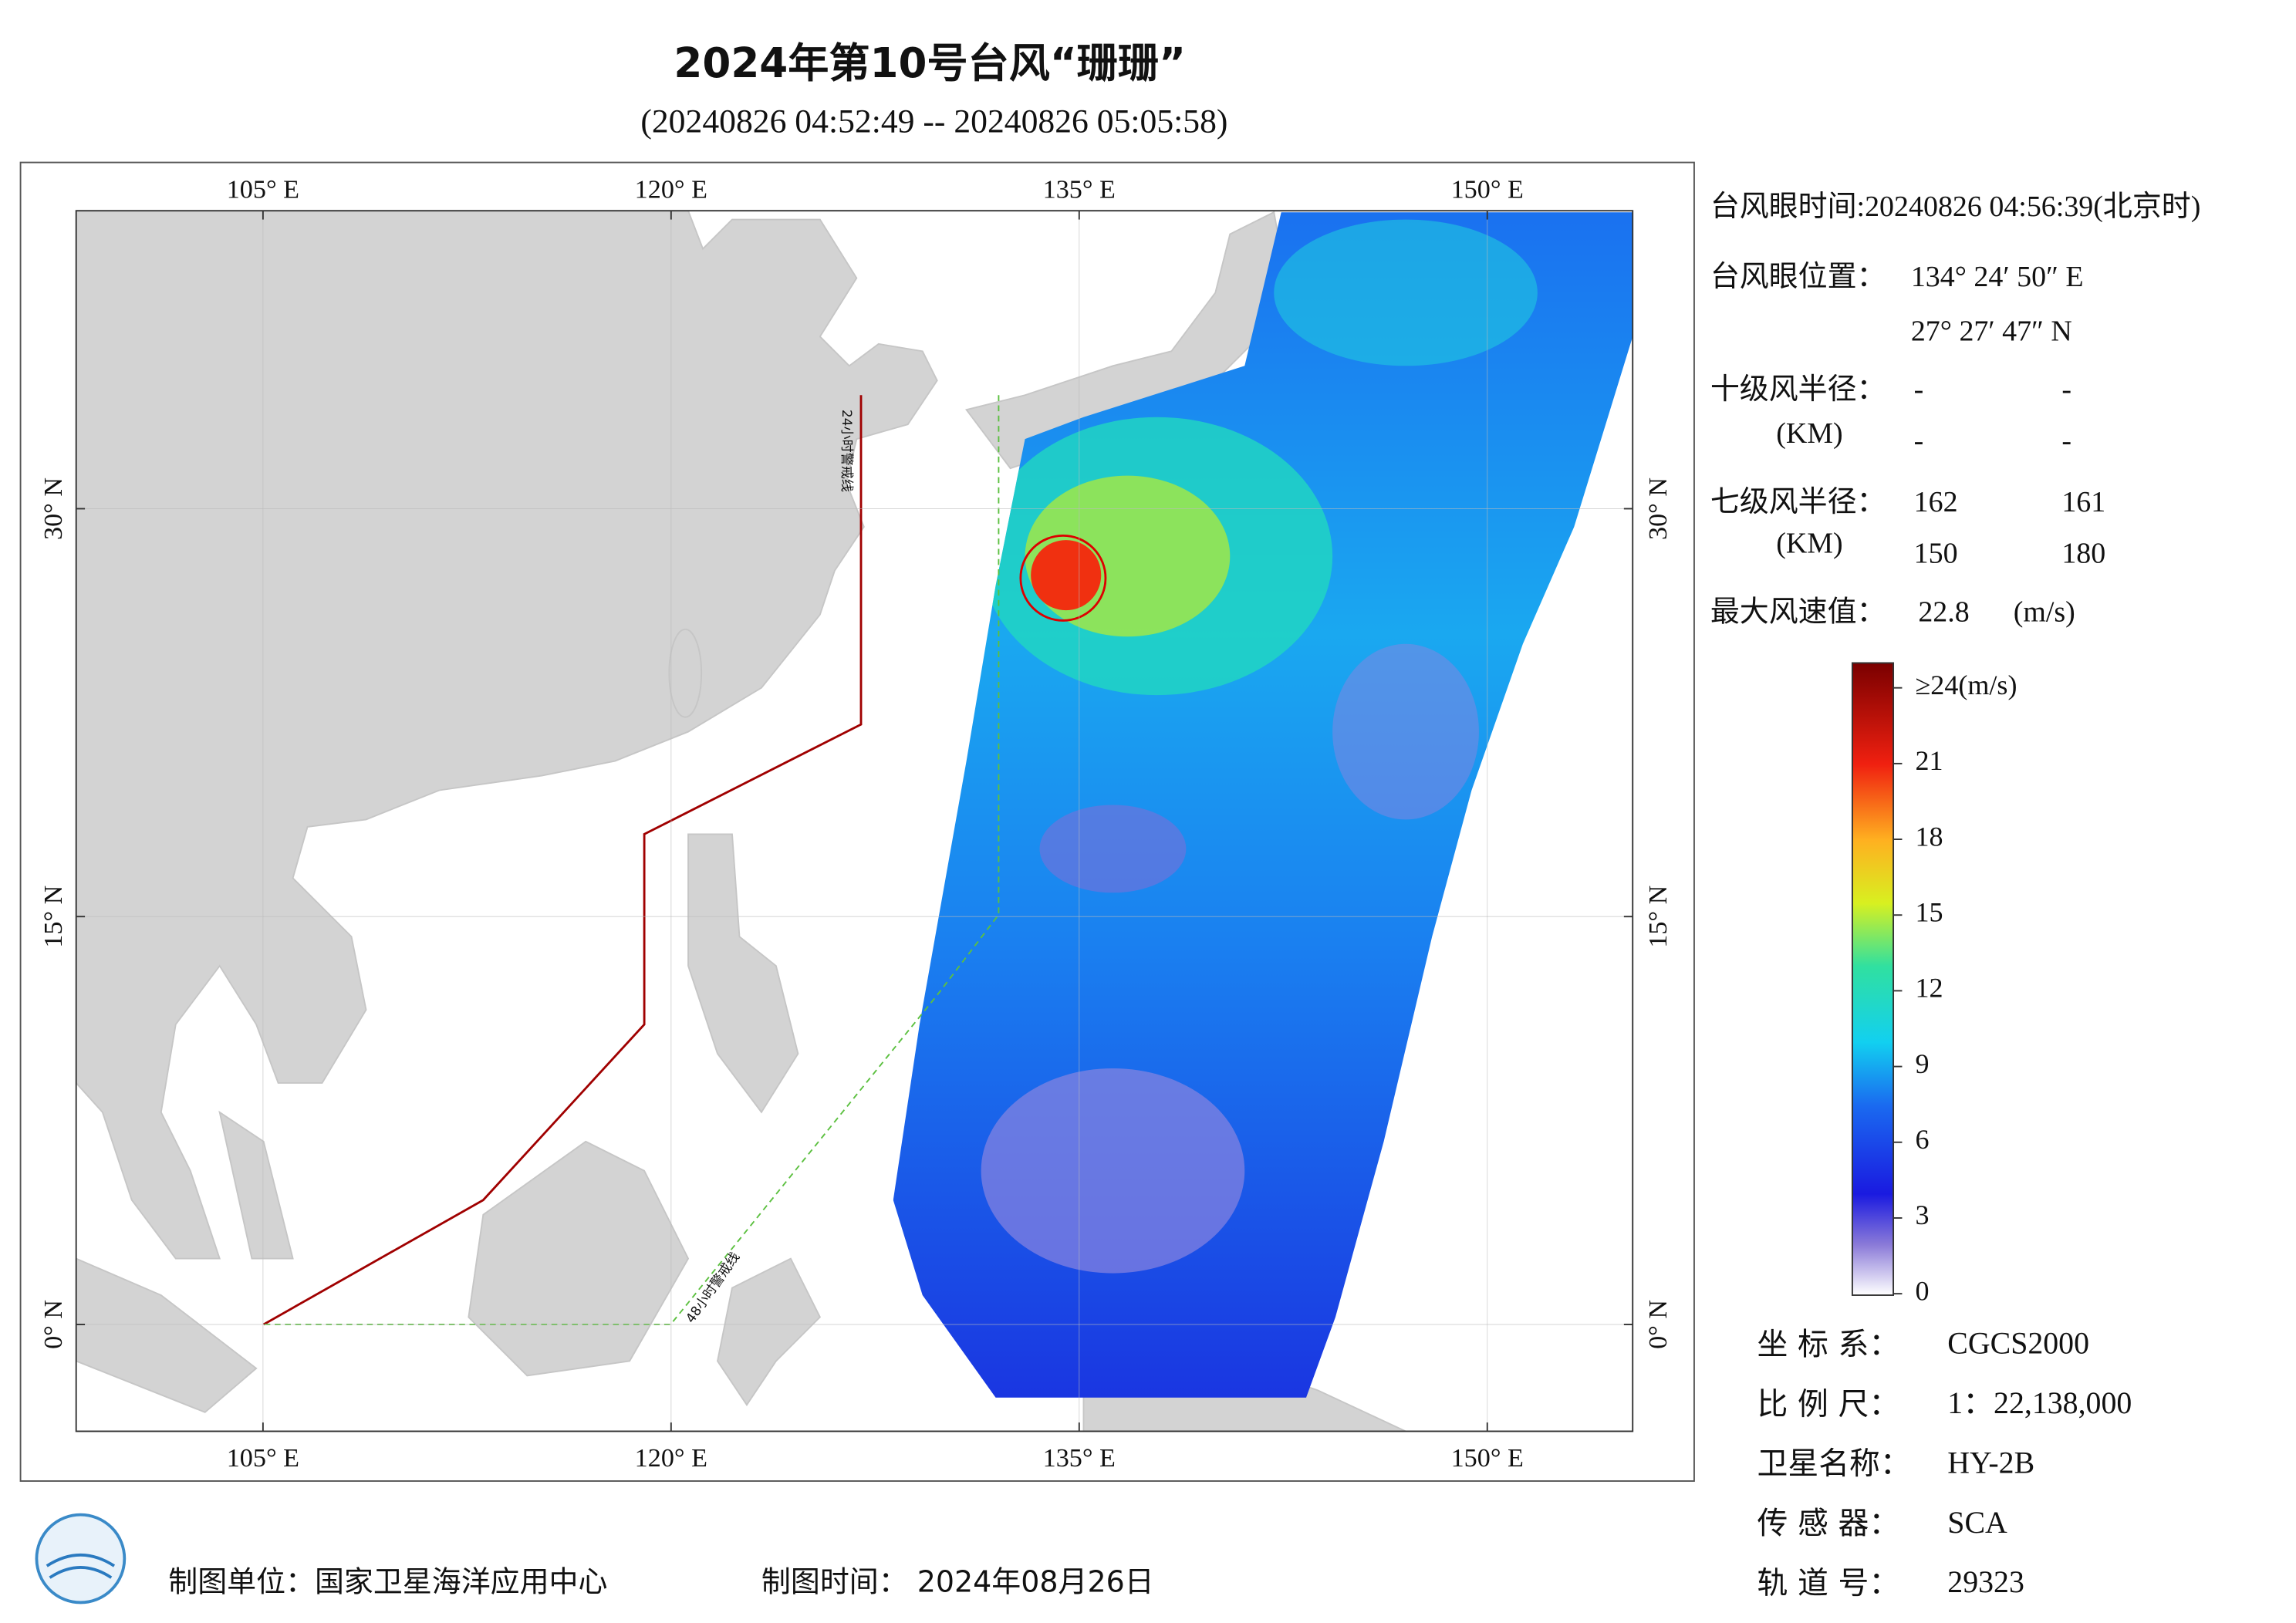 This screenshot has height=1623, width=2296. What do you see at coordinates (1066, 575) in the screenshot?
I see `typhoon-core` at bounding box center [1066, 575].